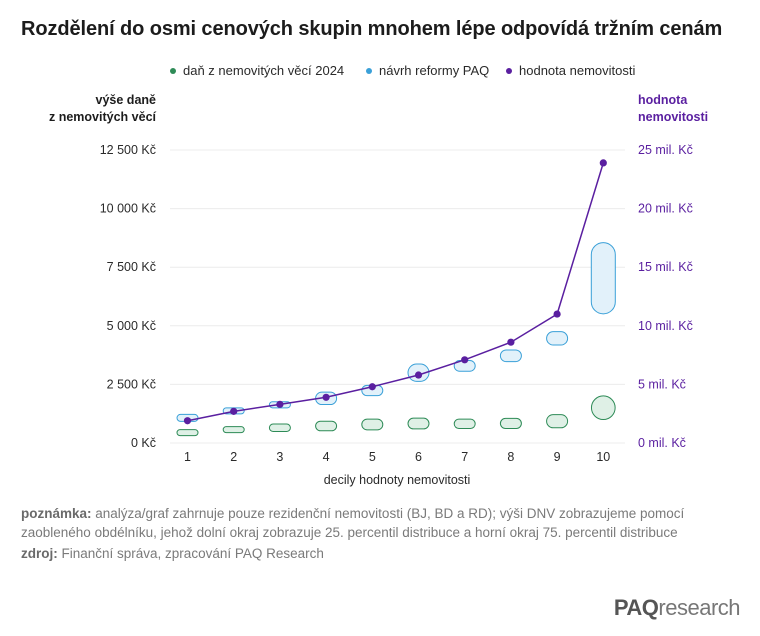 This screenshot has height=636, width=760. What do you see at coordinates (665, 209) in the screenshot?
I see `right-tick-label-4: 20 mil. Kč` at bounding box center [665, 209].